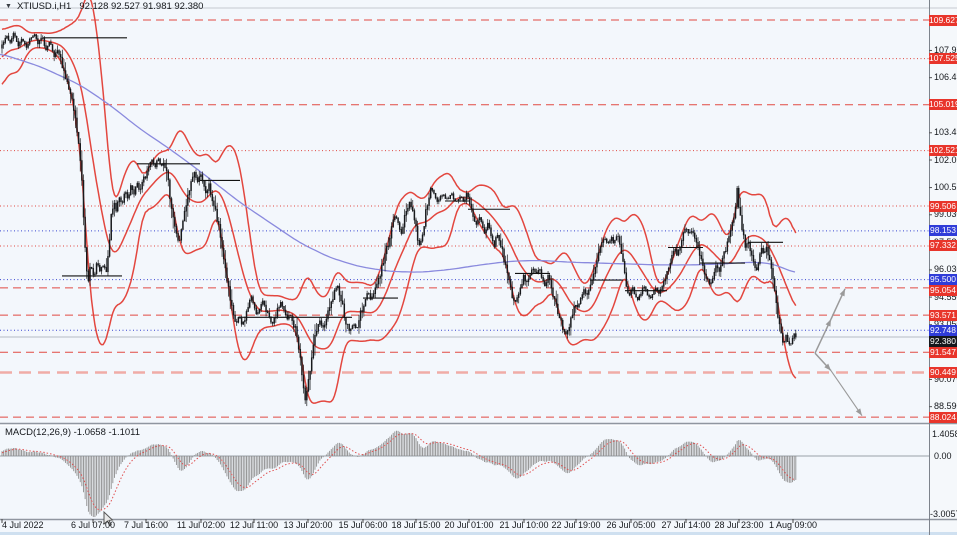 This screenshot has height=535, width=957. I want to click on macd-axis-zero: 0.00, so click(943, 455).